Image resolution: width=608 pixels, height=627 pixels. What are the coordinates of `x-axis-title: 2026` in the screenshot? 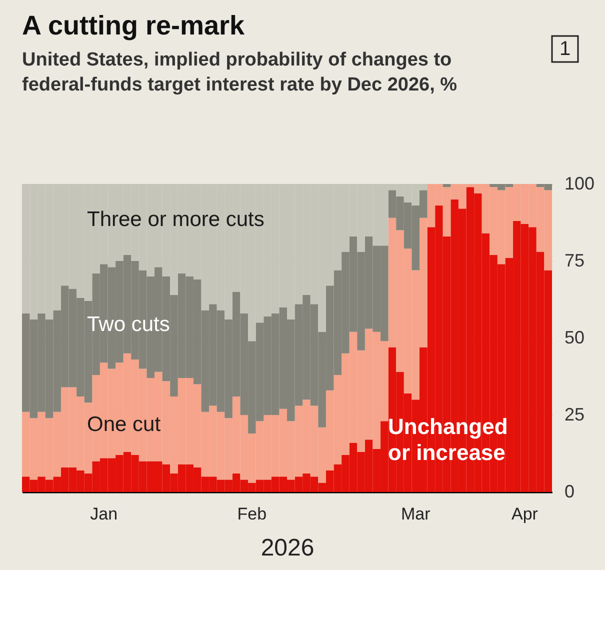 It's located at (287, 548).